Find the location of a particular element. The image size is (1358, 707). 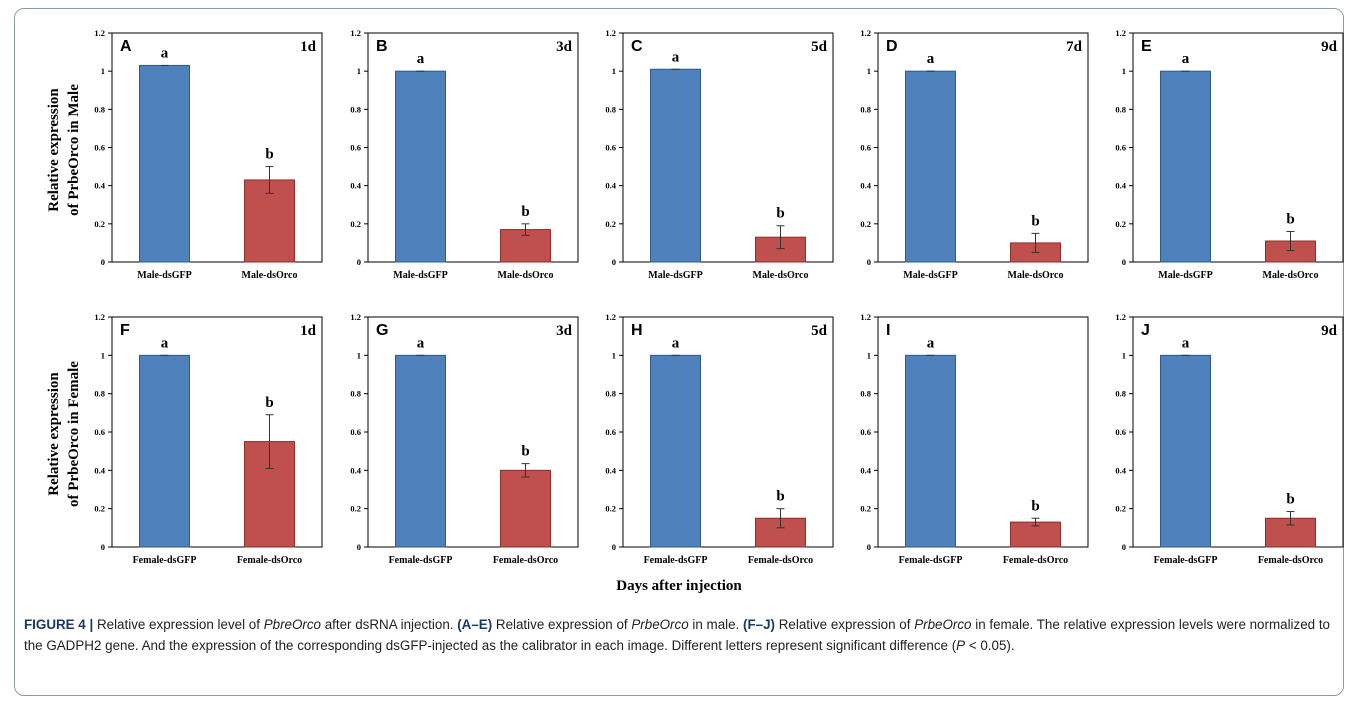

panel-letter: G is located at coordinates (382, 330).